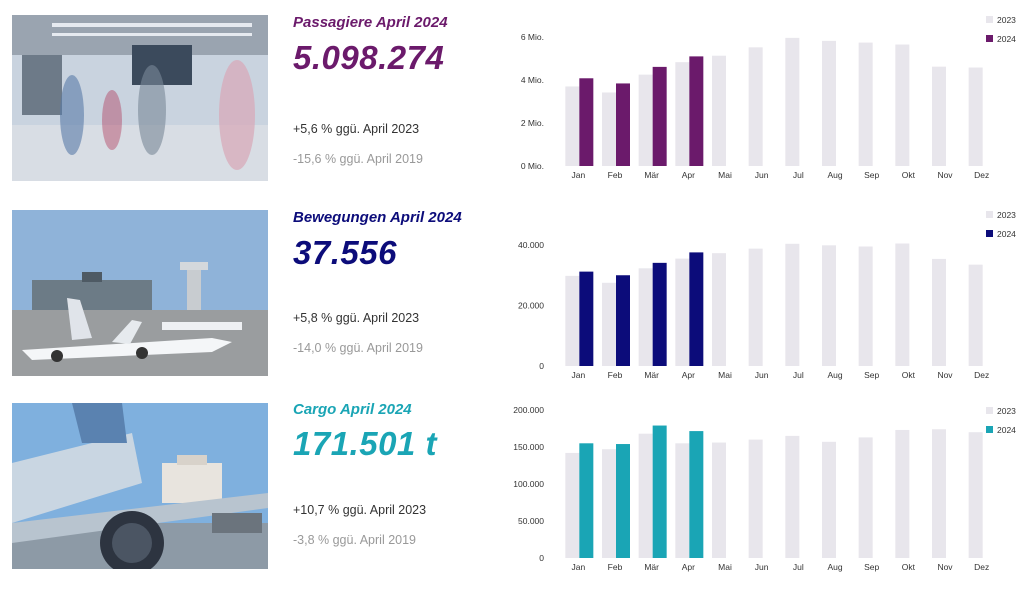  I want to click on y-tick-label: 20.000, so click(531, 306).